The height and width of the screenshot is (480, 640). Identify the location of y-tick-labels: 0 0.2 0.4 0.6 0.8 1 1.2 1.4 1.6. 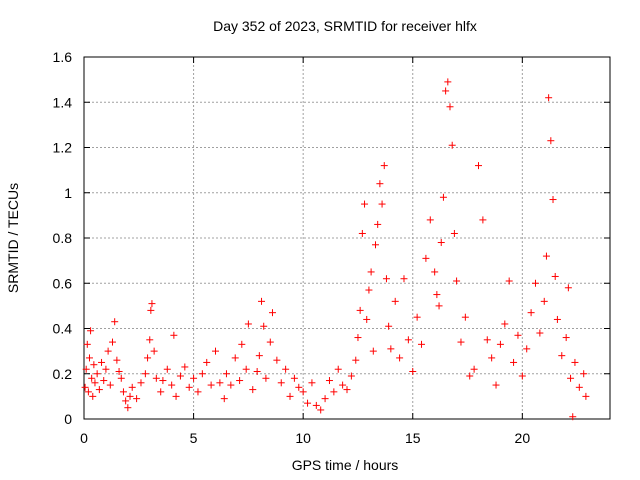
(63, 238).